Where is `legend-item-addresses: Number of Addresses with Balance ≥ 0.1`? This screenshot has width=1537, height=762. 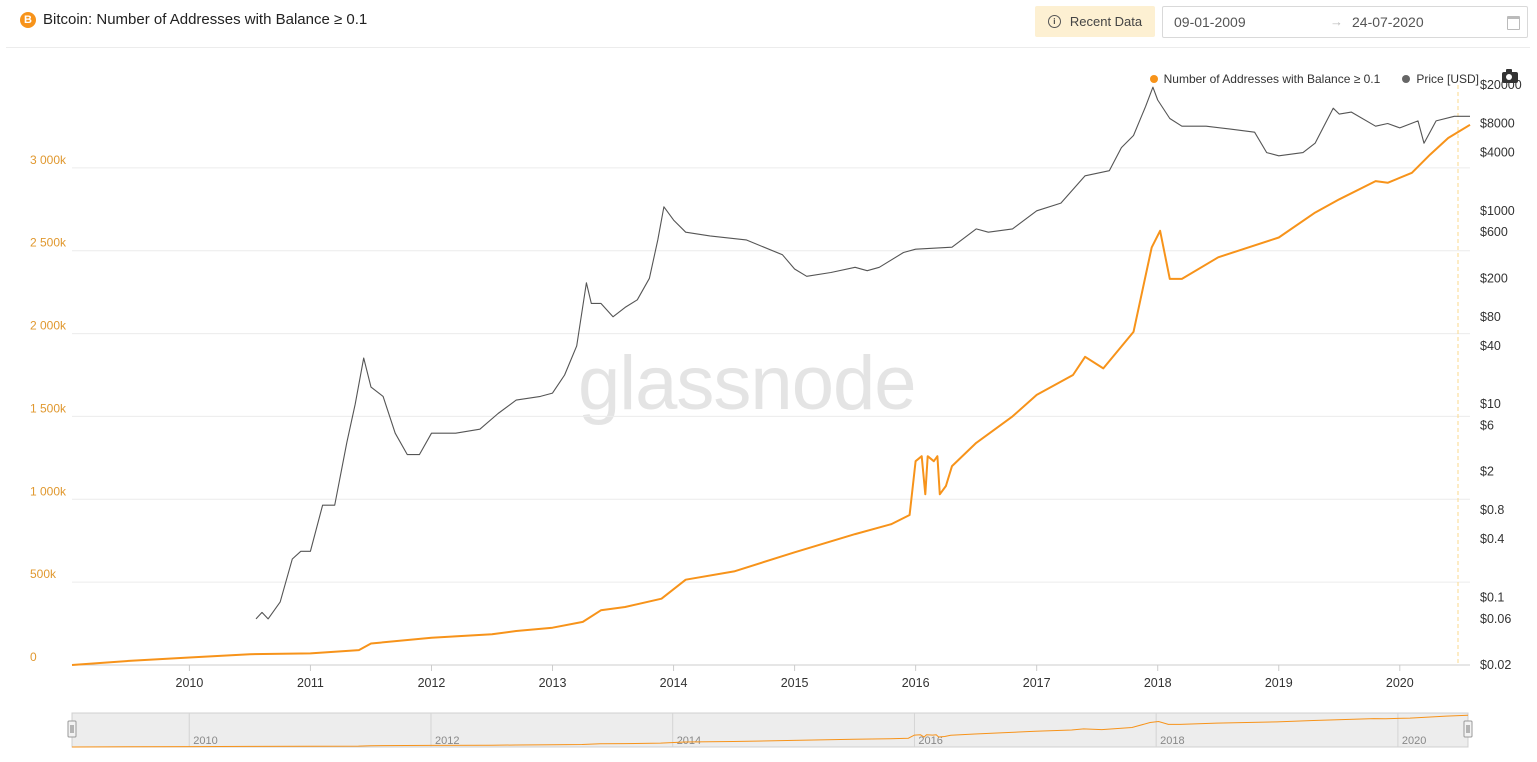 legend-item-addresses: Number of Addresses with Balance ≥ 0.1 is located at coordinates (1265, 79).